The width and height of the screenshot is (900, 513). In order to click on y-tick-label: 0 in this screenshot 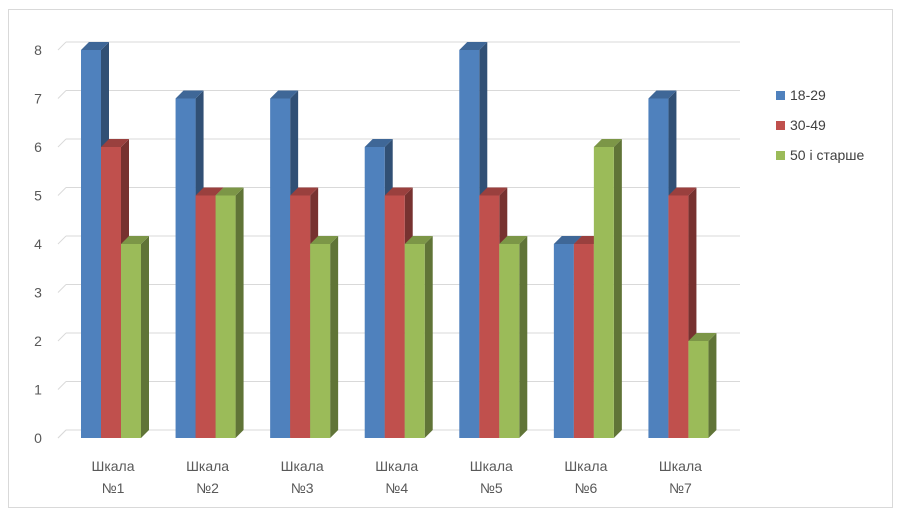, I will do `click(38, 438)`.